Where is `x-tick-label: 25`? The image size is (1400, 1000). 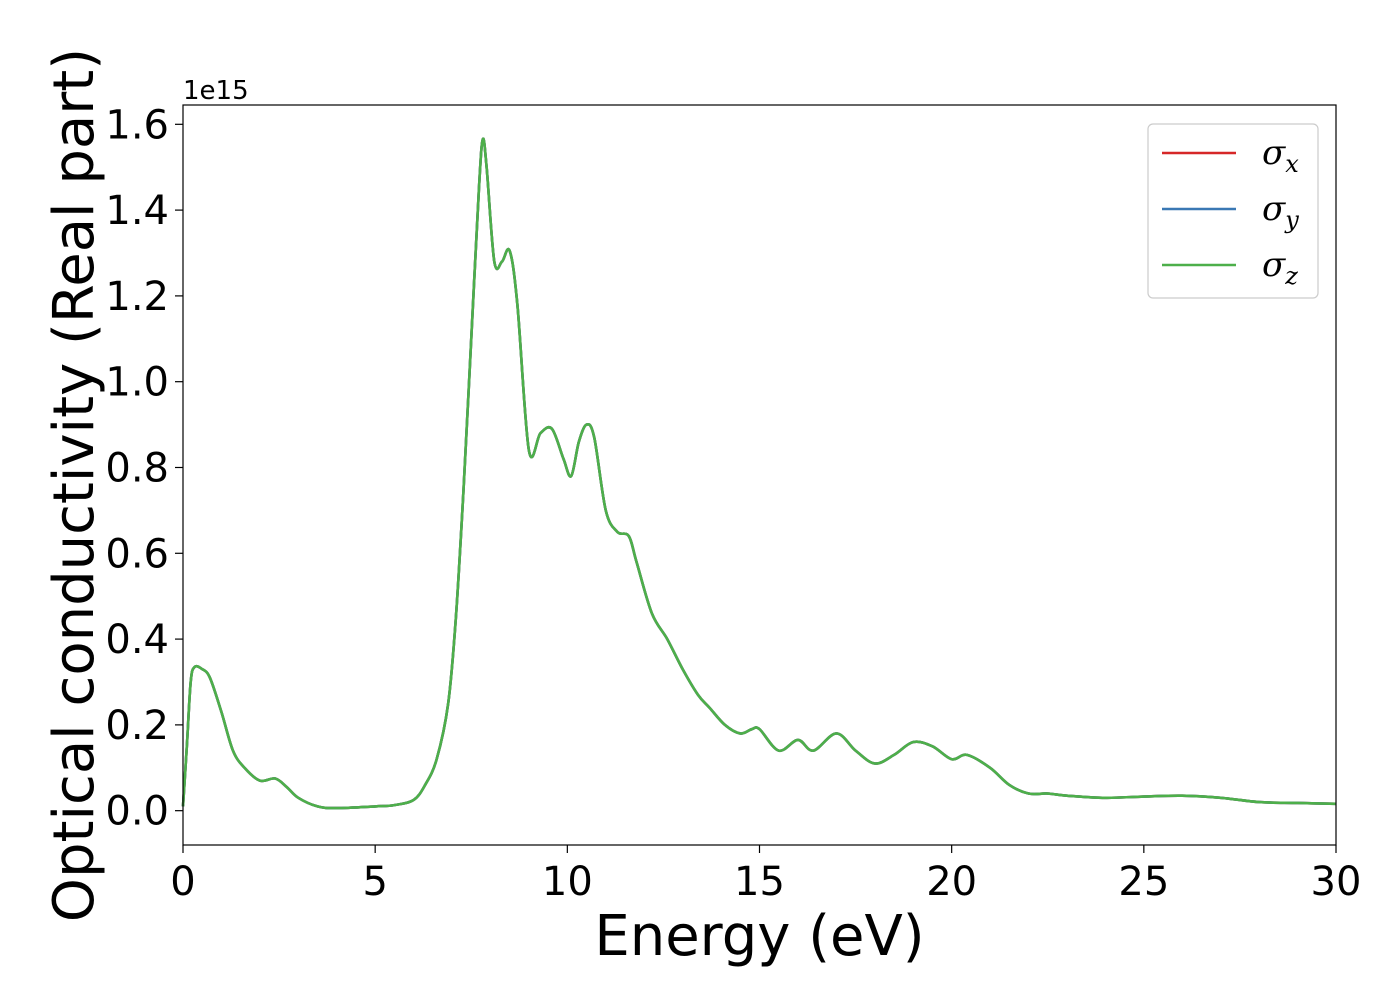
x-tick-label: 25 is located at coordinates (1143, 882).